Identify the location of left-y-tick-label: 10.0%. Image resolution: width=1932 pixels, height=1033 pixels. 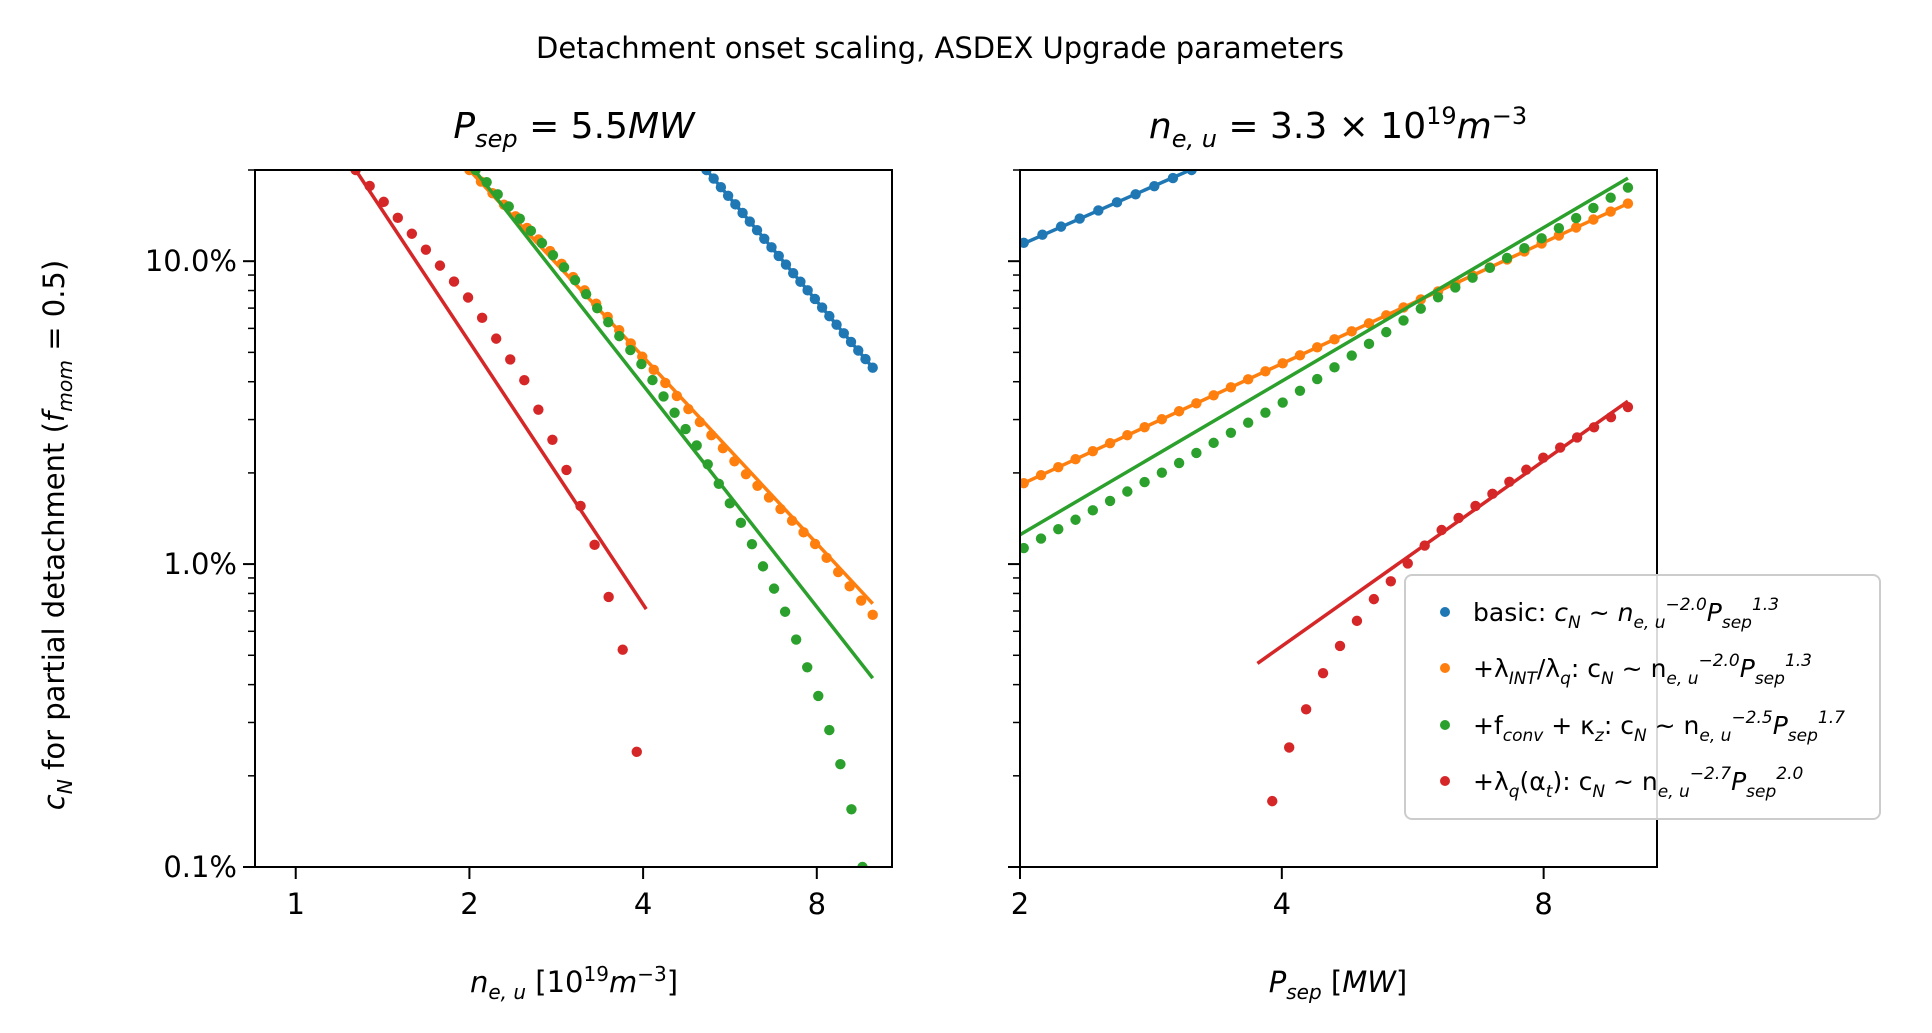
(191, 261).